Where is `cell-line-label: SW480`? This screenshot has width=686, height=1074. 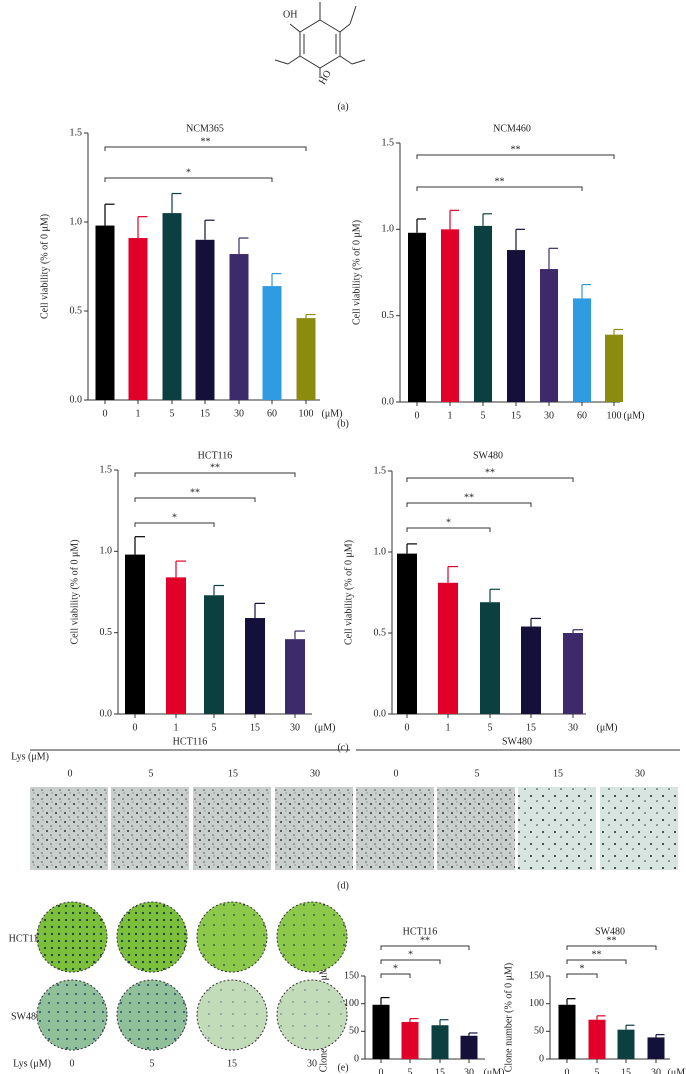
cell-line-label: SW480 is located at coordinates (26, 1016).